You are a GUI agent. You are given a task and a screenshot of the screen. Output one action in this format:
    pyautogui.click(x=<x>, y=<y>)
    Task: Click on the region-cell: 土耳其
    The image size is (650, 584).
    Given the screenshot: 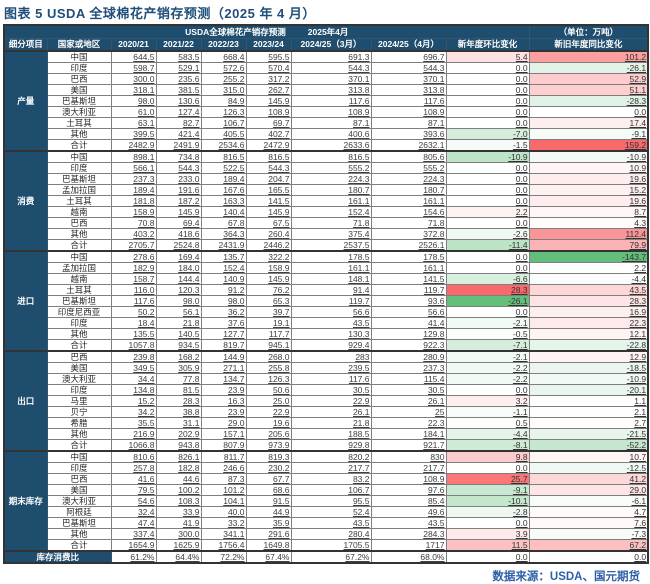 What is the action you would take?
    pyautogui.click(x=79, y=123)
    